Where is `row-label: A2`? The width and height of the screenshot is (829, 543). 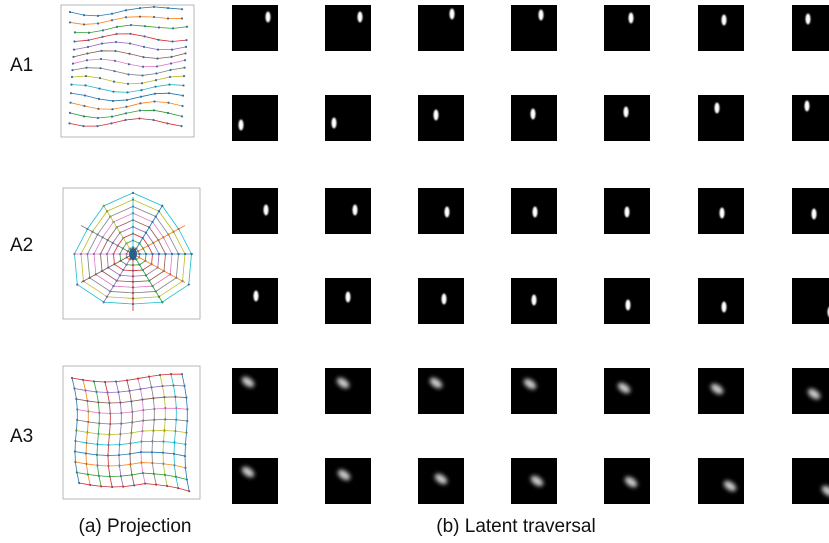 row-label: A2 is located at coordinates (21, 245).